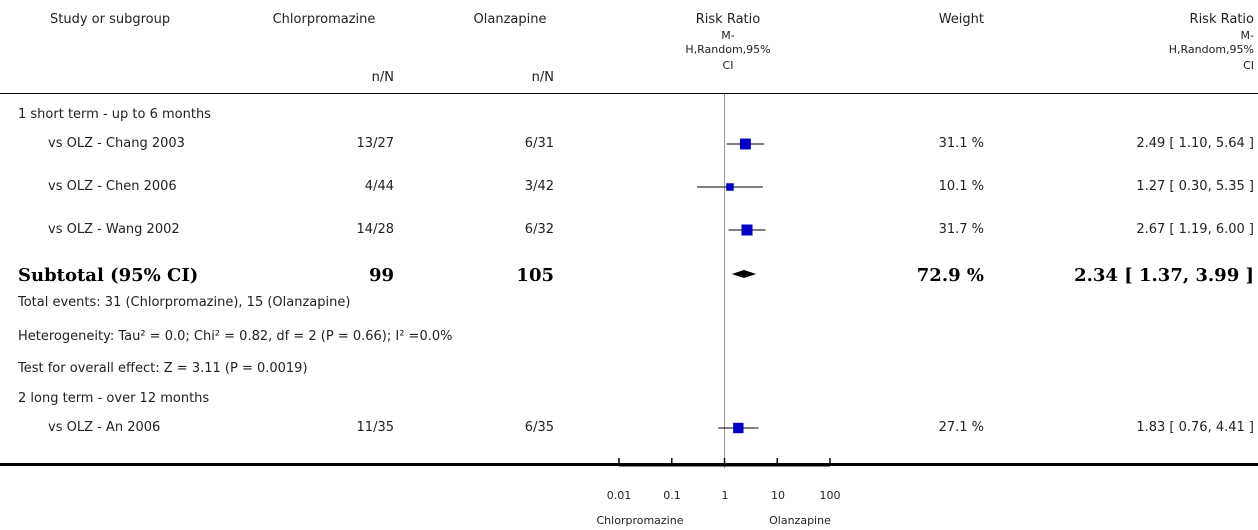  What do you see at coordinates (1195, 229) in the screenshot?
I see `study-ci: 2.67 [ 1.19, 6.00 ]` at bounding box center [1195, 229].